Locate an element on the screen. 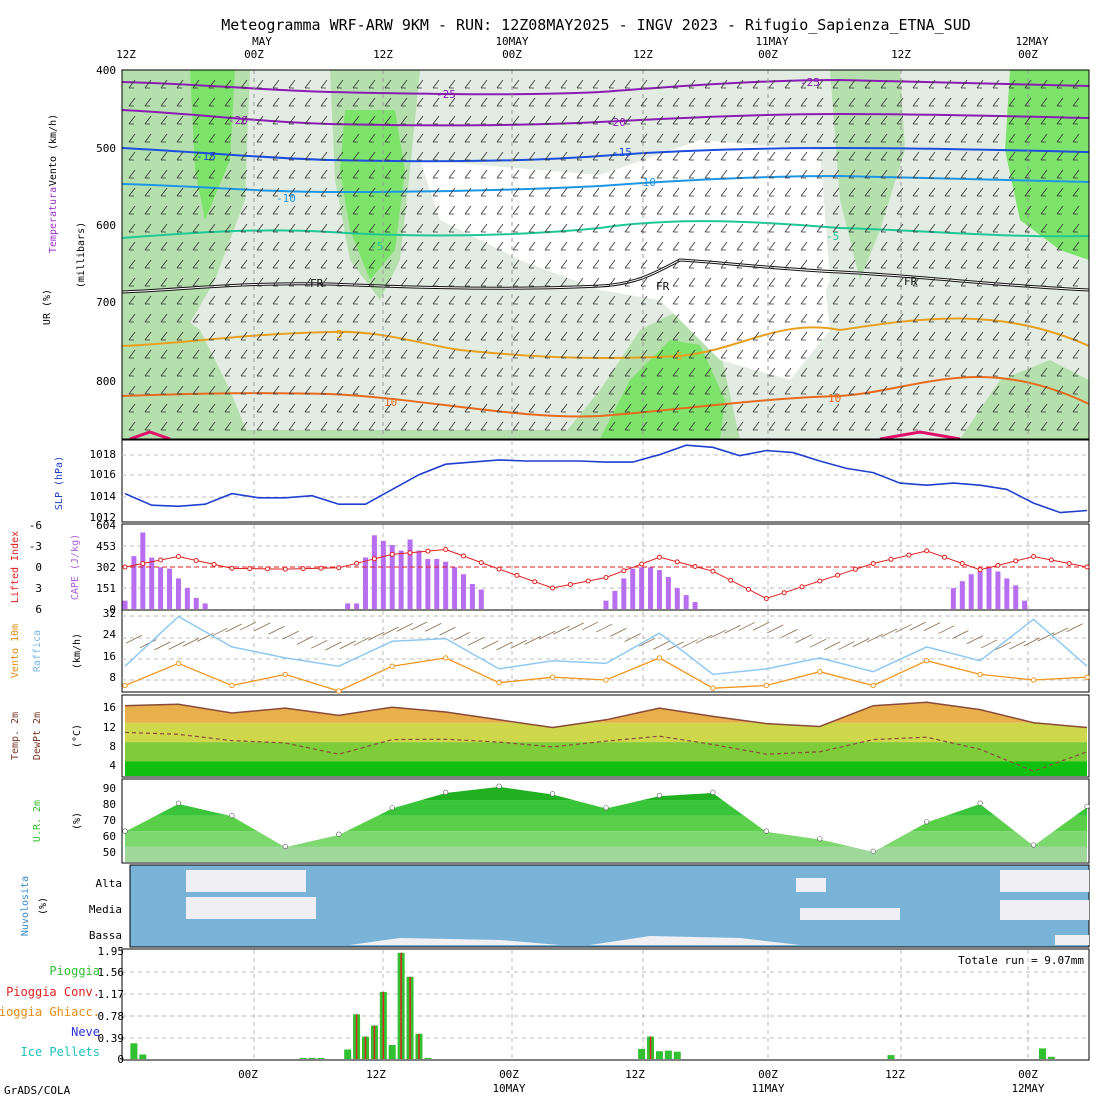 The width and height of the screenshot is (1100, 1100). bottom-hour-label: 00Z is located at coordinates (248, 1074).